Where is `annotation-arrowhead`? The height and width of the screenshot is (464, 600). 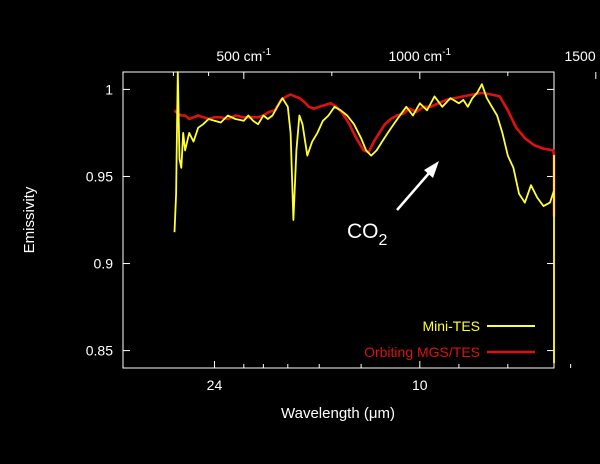
annotation-arrowhead is located at coordinates (431, 169).